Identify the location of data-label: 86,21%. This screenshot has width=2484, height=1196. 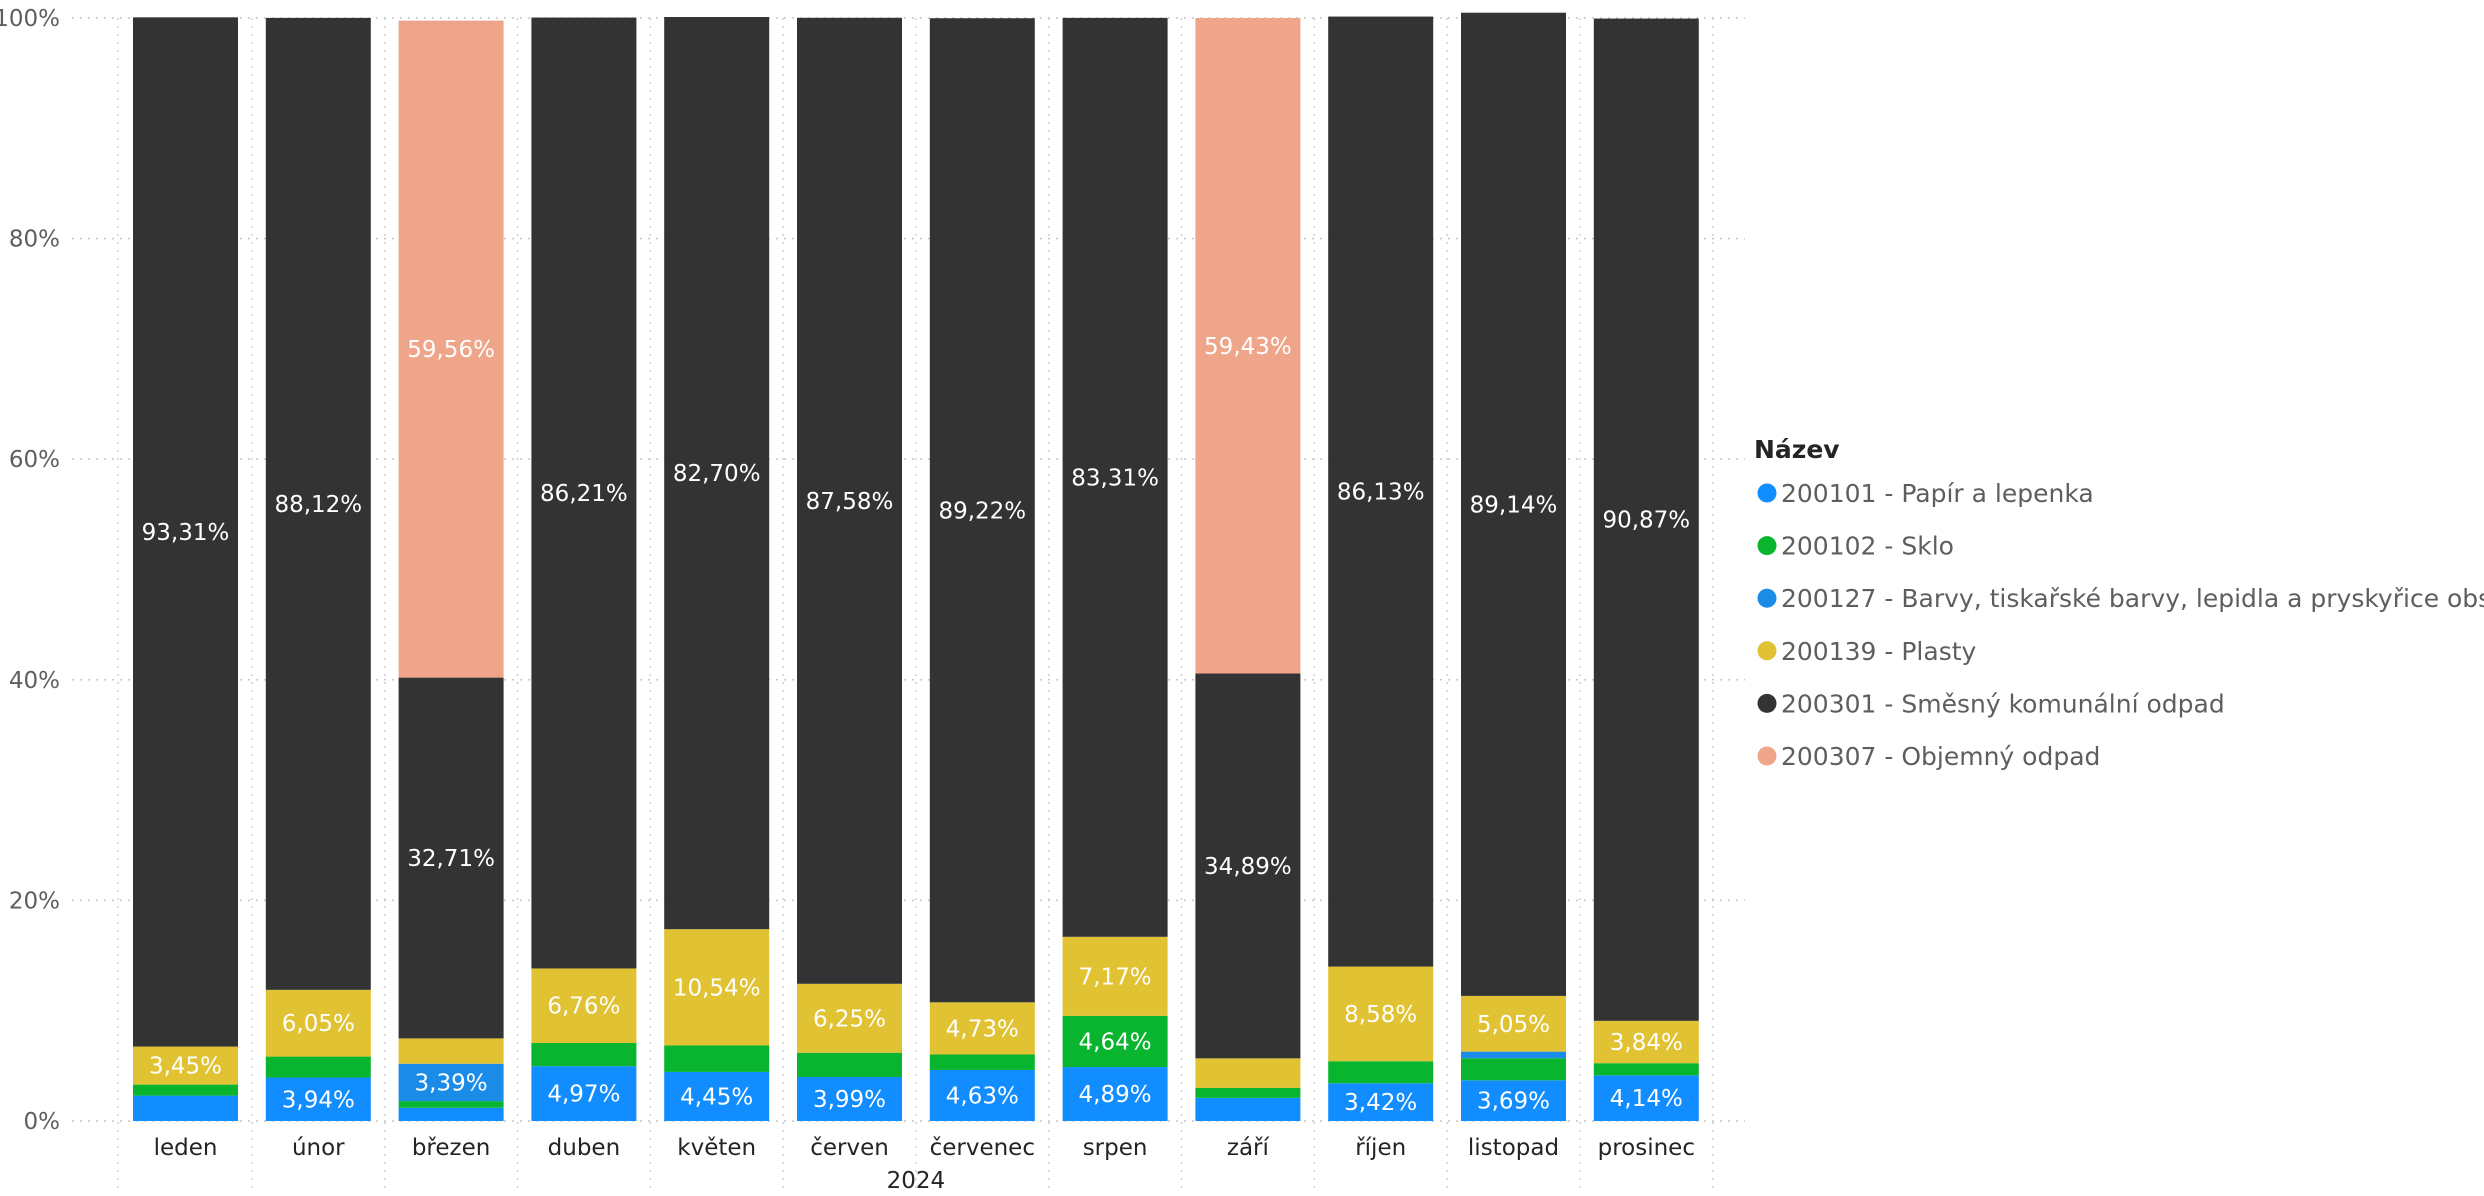
(584, 494).